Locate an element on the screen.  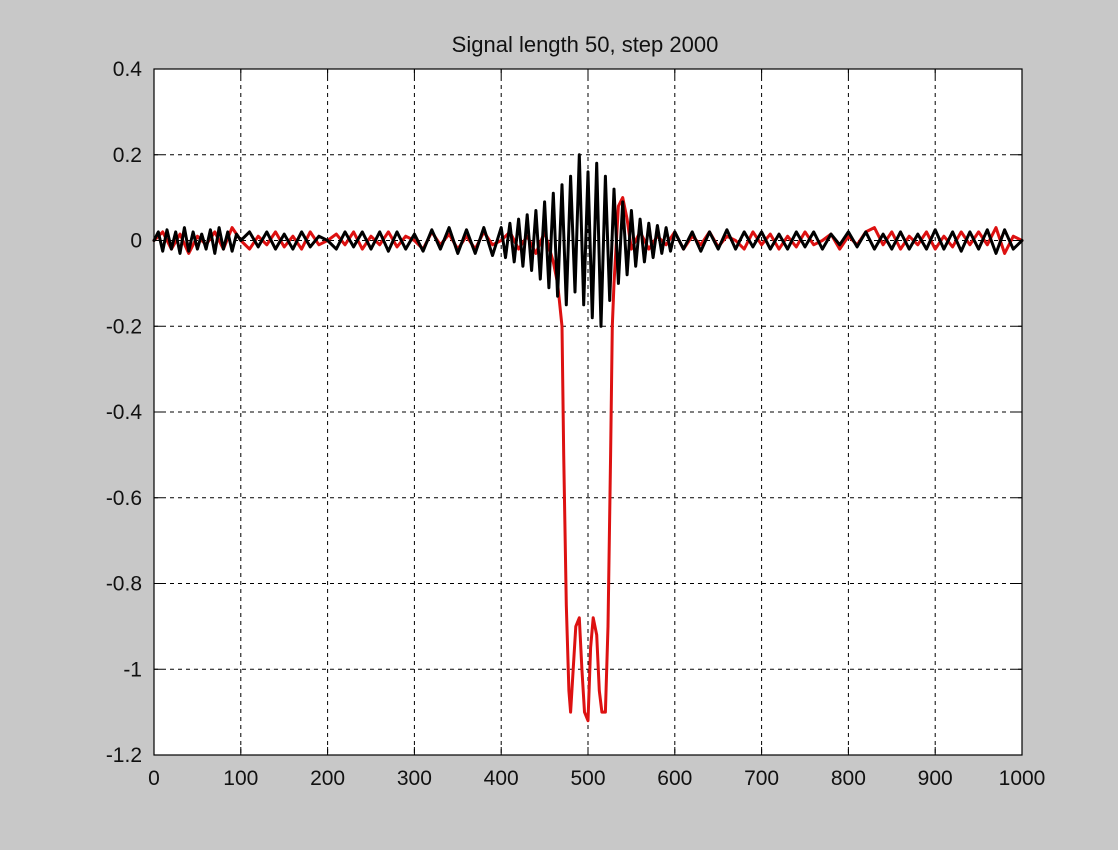
y-tick-label: -1 is located at coordinates (132, 669).